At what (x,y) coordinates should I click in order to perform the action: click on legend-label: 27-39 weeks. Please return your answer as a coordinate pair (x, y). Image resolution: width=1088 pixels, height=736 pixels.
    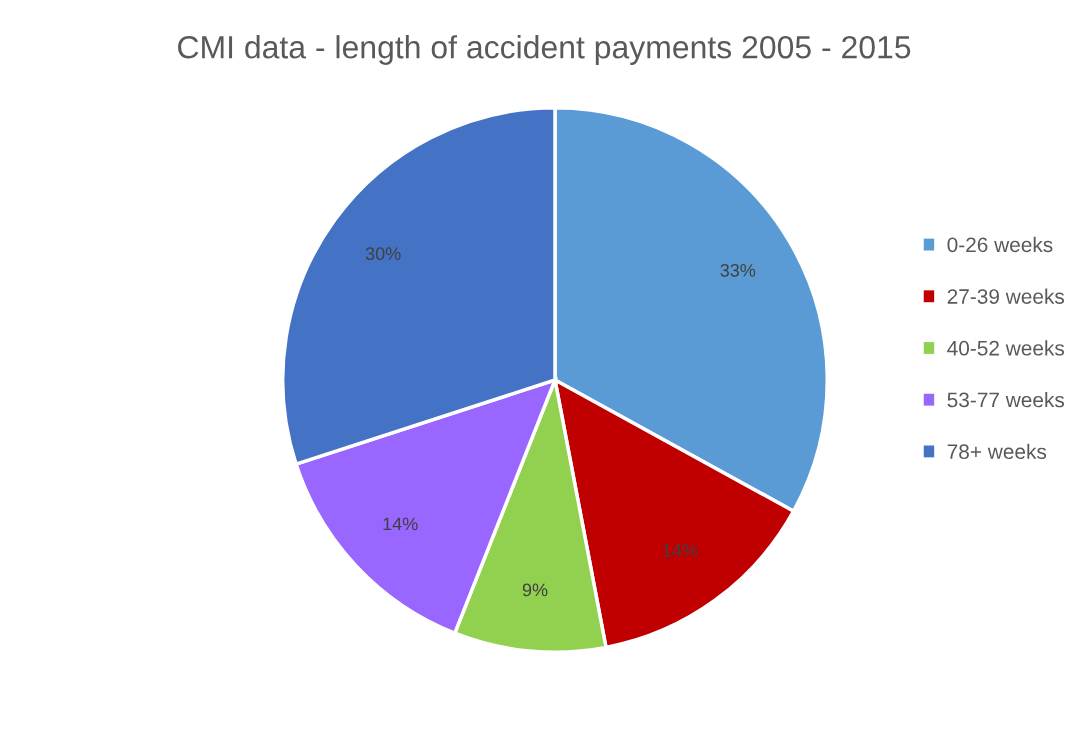
    Looking at the image, I should click on (1006, 296).